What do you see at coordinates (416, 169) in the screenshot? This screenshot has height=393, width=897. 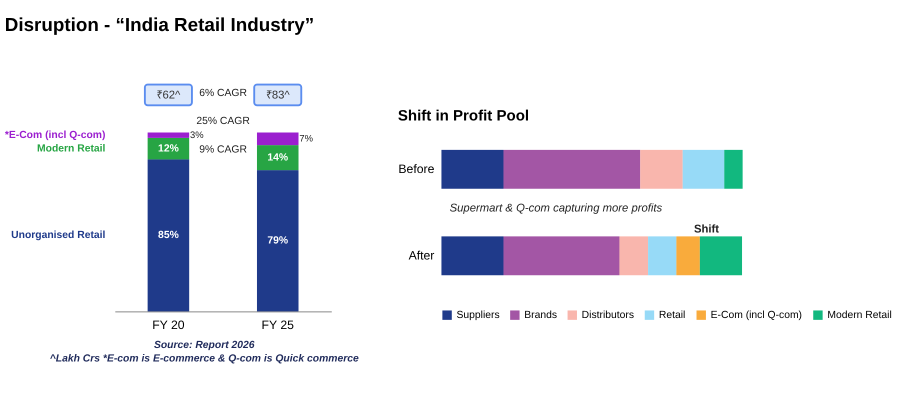 I see `y-tick-label: Before` at bounding box center [416, 169].